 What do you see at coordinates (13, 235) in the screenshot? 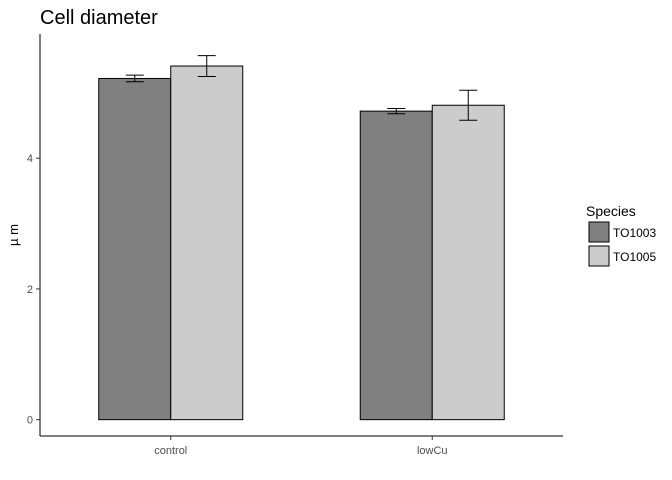
I see `y-axis-label: µ m` at bounding box center [13, 235].